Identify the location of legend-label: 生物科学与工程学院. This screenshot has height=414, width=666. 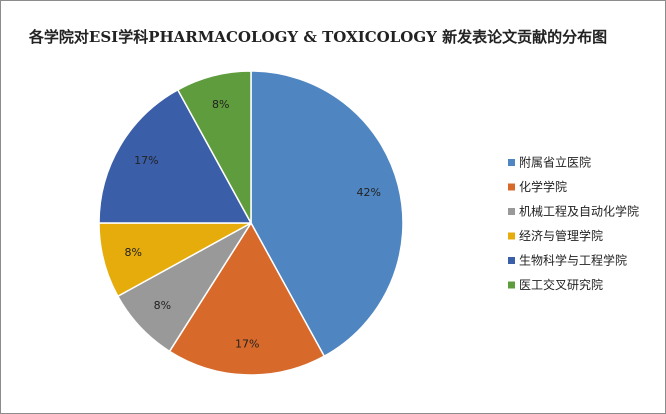
(573, 260).